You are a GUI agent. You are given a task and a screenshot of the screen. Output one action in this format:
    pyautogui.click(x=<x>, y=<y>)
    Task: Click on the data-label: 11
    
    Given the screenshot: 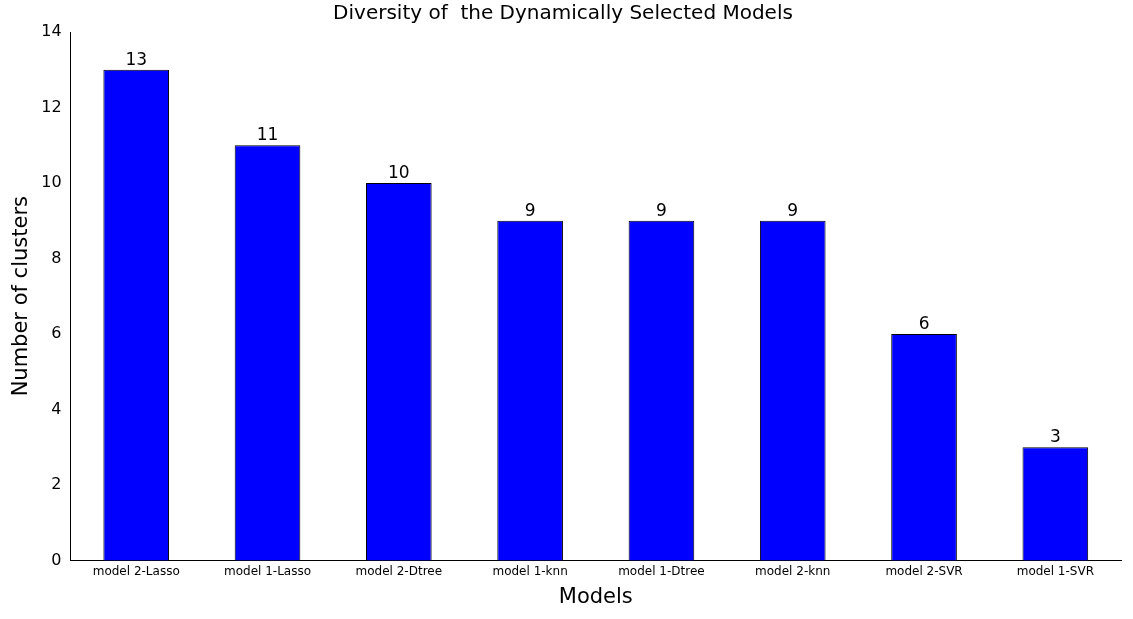 What is the action you would take?
    pyautogui.click(x=267, y=134)
    